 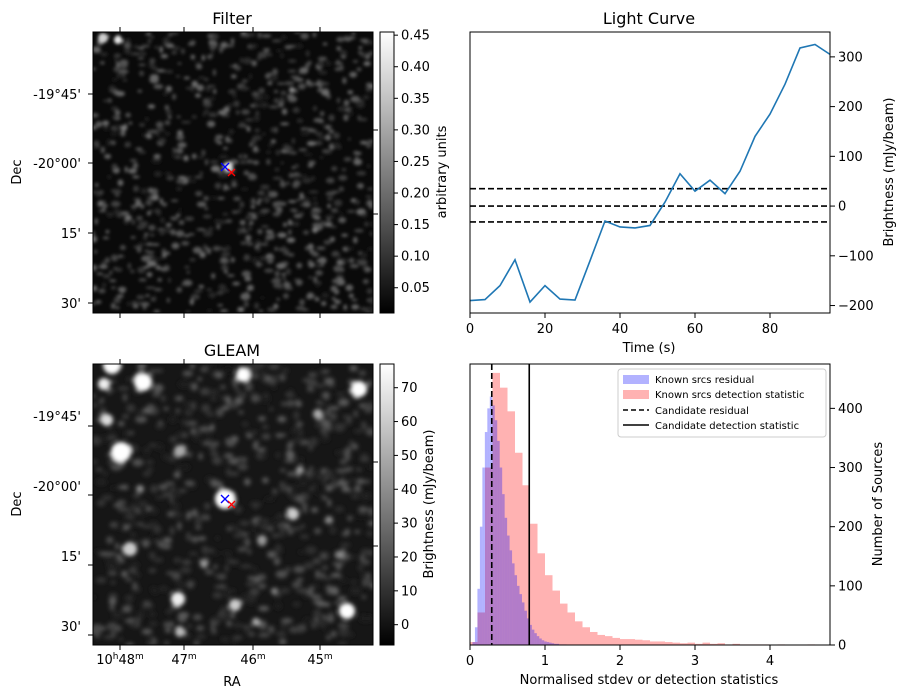 What do you see at coordinates (850, 468) in the screenshot?
I see `hist-ytick-label: 300` at bounding box center [850, 468].